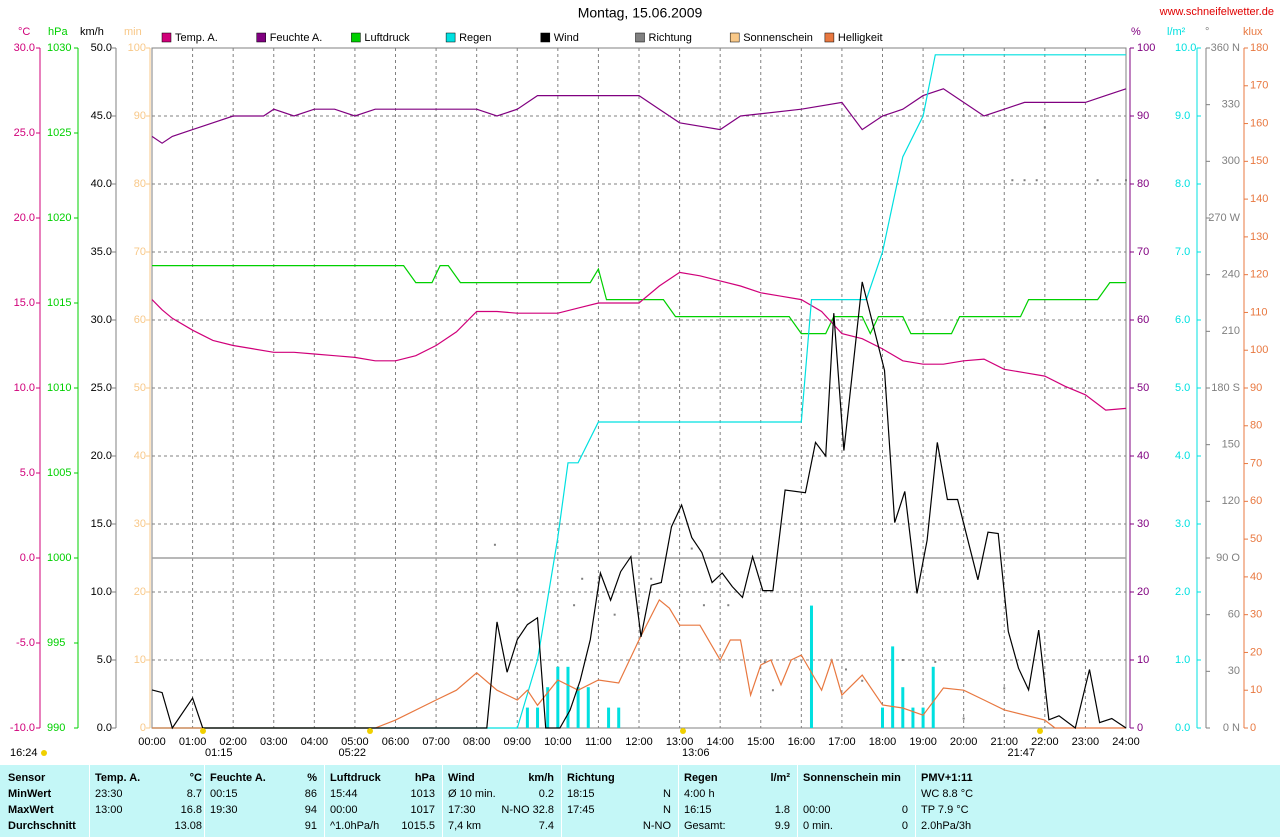 This screenshot has width=1280, height=837. I want to click on cell-left: 19:30, so click(224, 810).